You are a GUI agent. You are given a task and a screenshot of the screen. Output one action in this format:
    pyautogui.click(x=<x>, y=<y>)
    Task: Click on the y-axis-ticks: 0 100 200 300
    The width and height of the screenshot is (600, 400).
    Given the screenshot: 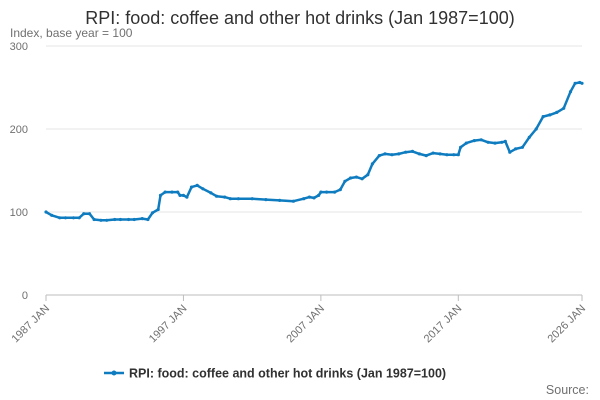 What is the action you would take?
    pyautogui.click(x=19, y=171)
    